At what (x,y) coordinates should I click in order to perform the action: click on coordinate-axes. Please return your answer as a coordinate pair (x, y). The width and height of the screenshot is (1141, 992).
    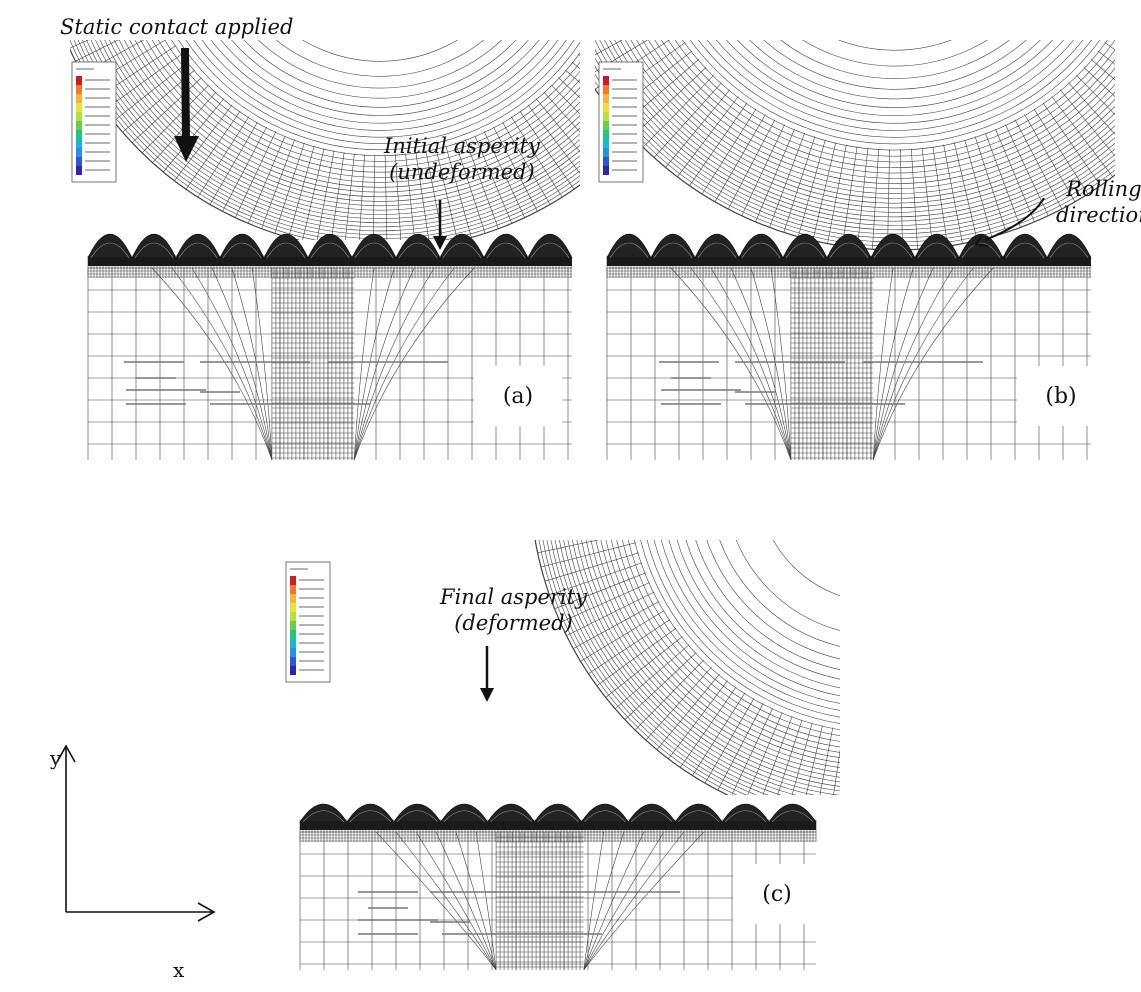
    Looking at the image, I should click on (136, 833).